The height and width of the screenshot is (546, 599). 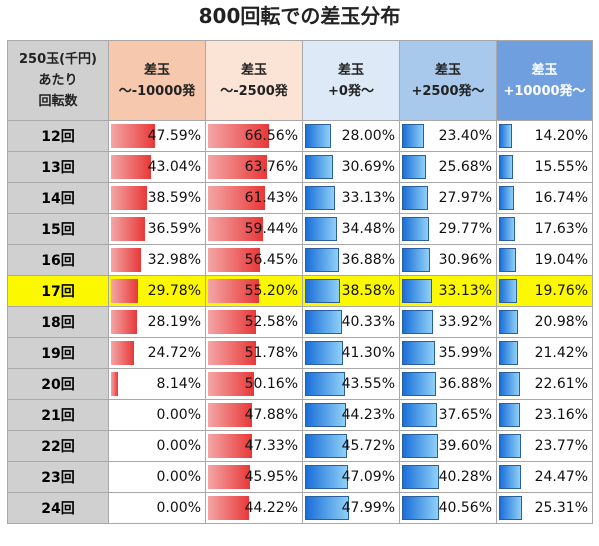 What do you see at coordinates (58, 446) in the screenshot?
I see `row-label: 22回` at bounding box center [58, 446].